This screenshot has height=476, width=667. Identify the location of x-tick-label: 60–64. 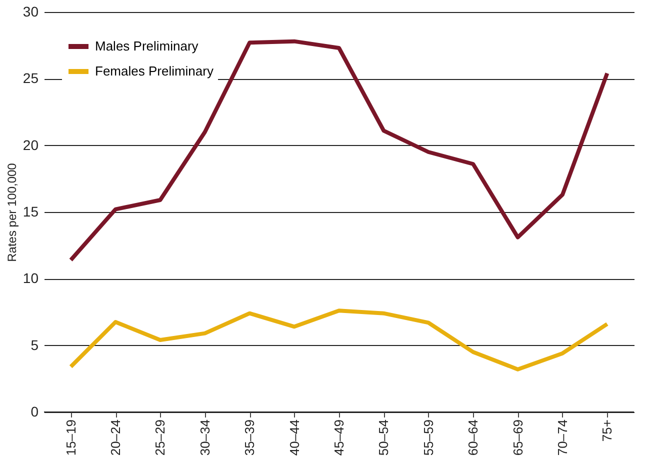
(473, 438).